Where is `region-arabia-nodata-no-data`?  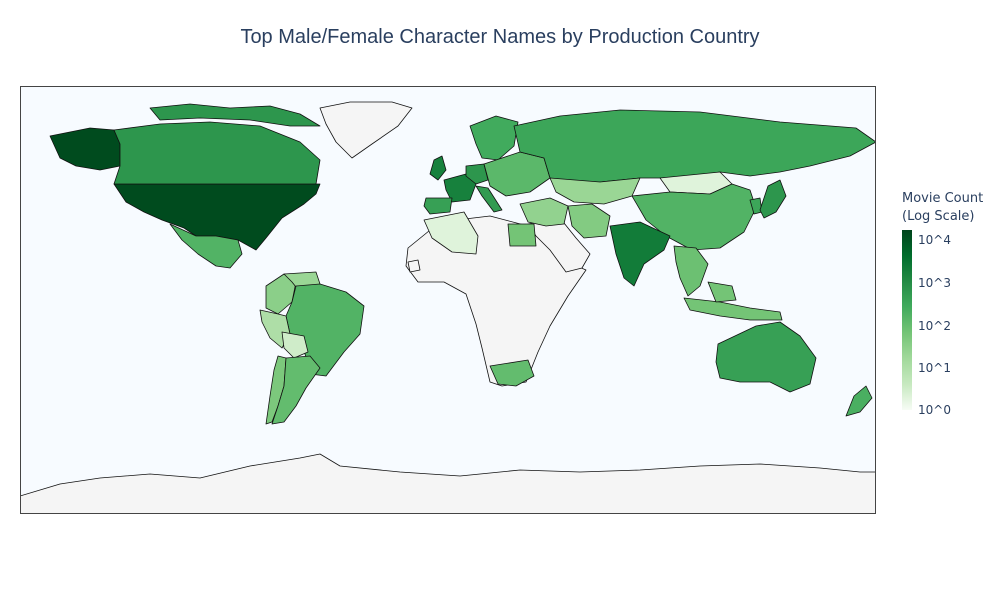
region-arabia-nodata-no-data is located at coordinates (559, 245).